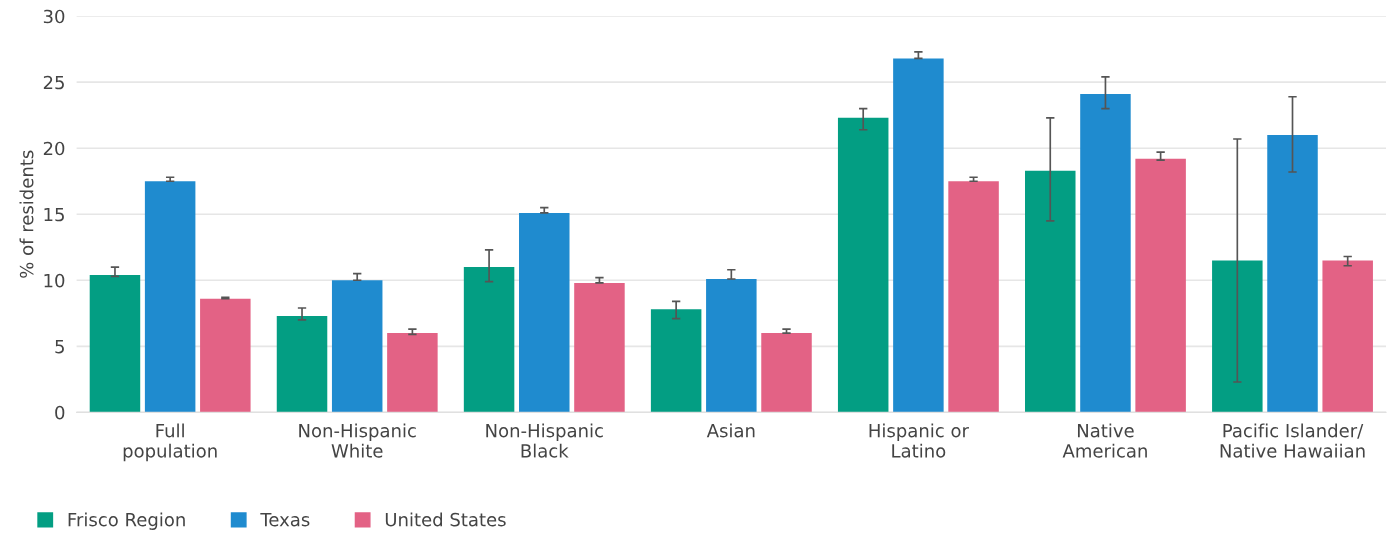 The height and width of the screenshot is (539, 1393). I want to click on x-tick-label: Asian, so click(730, 430).